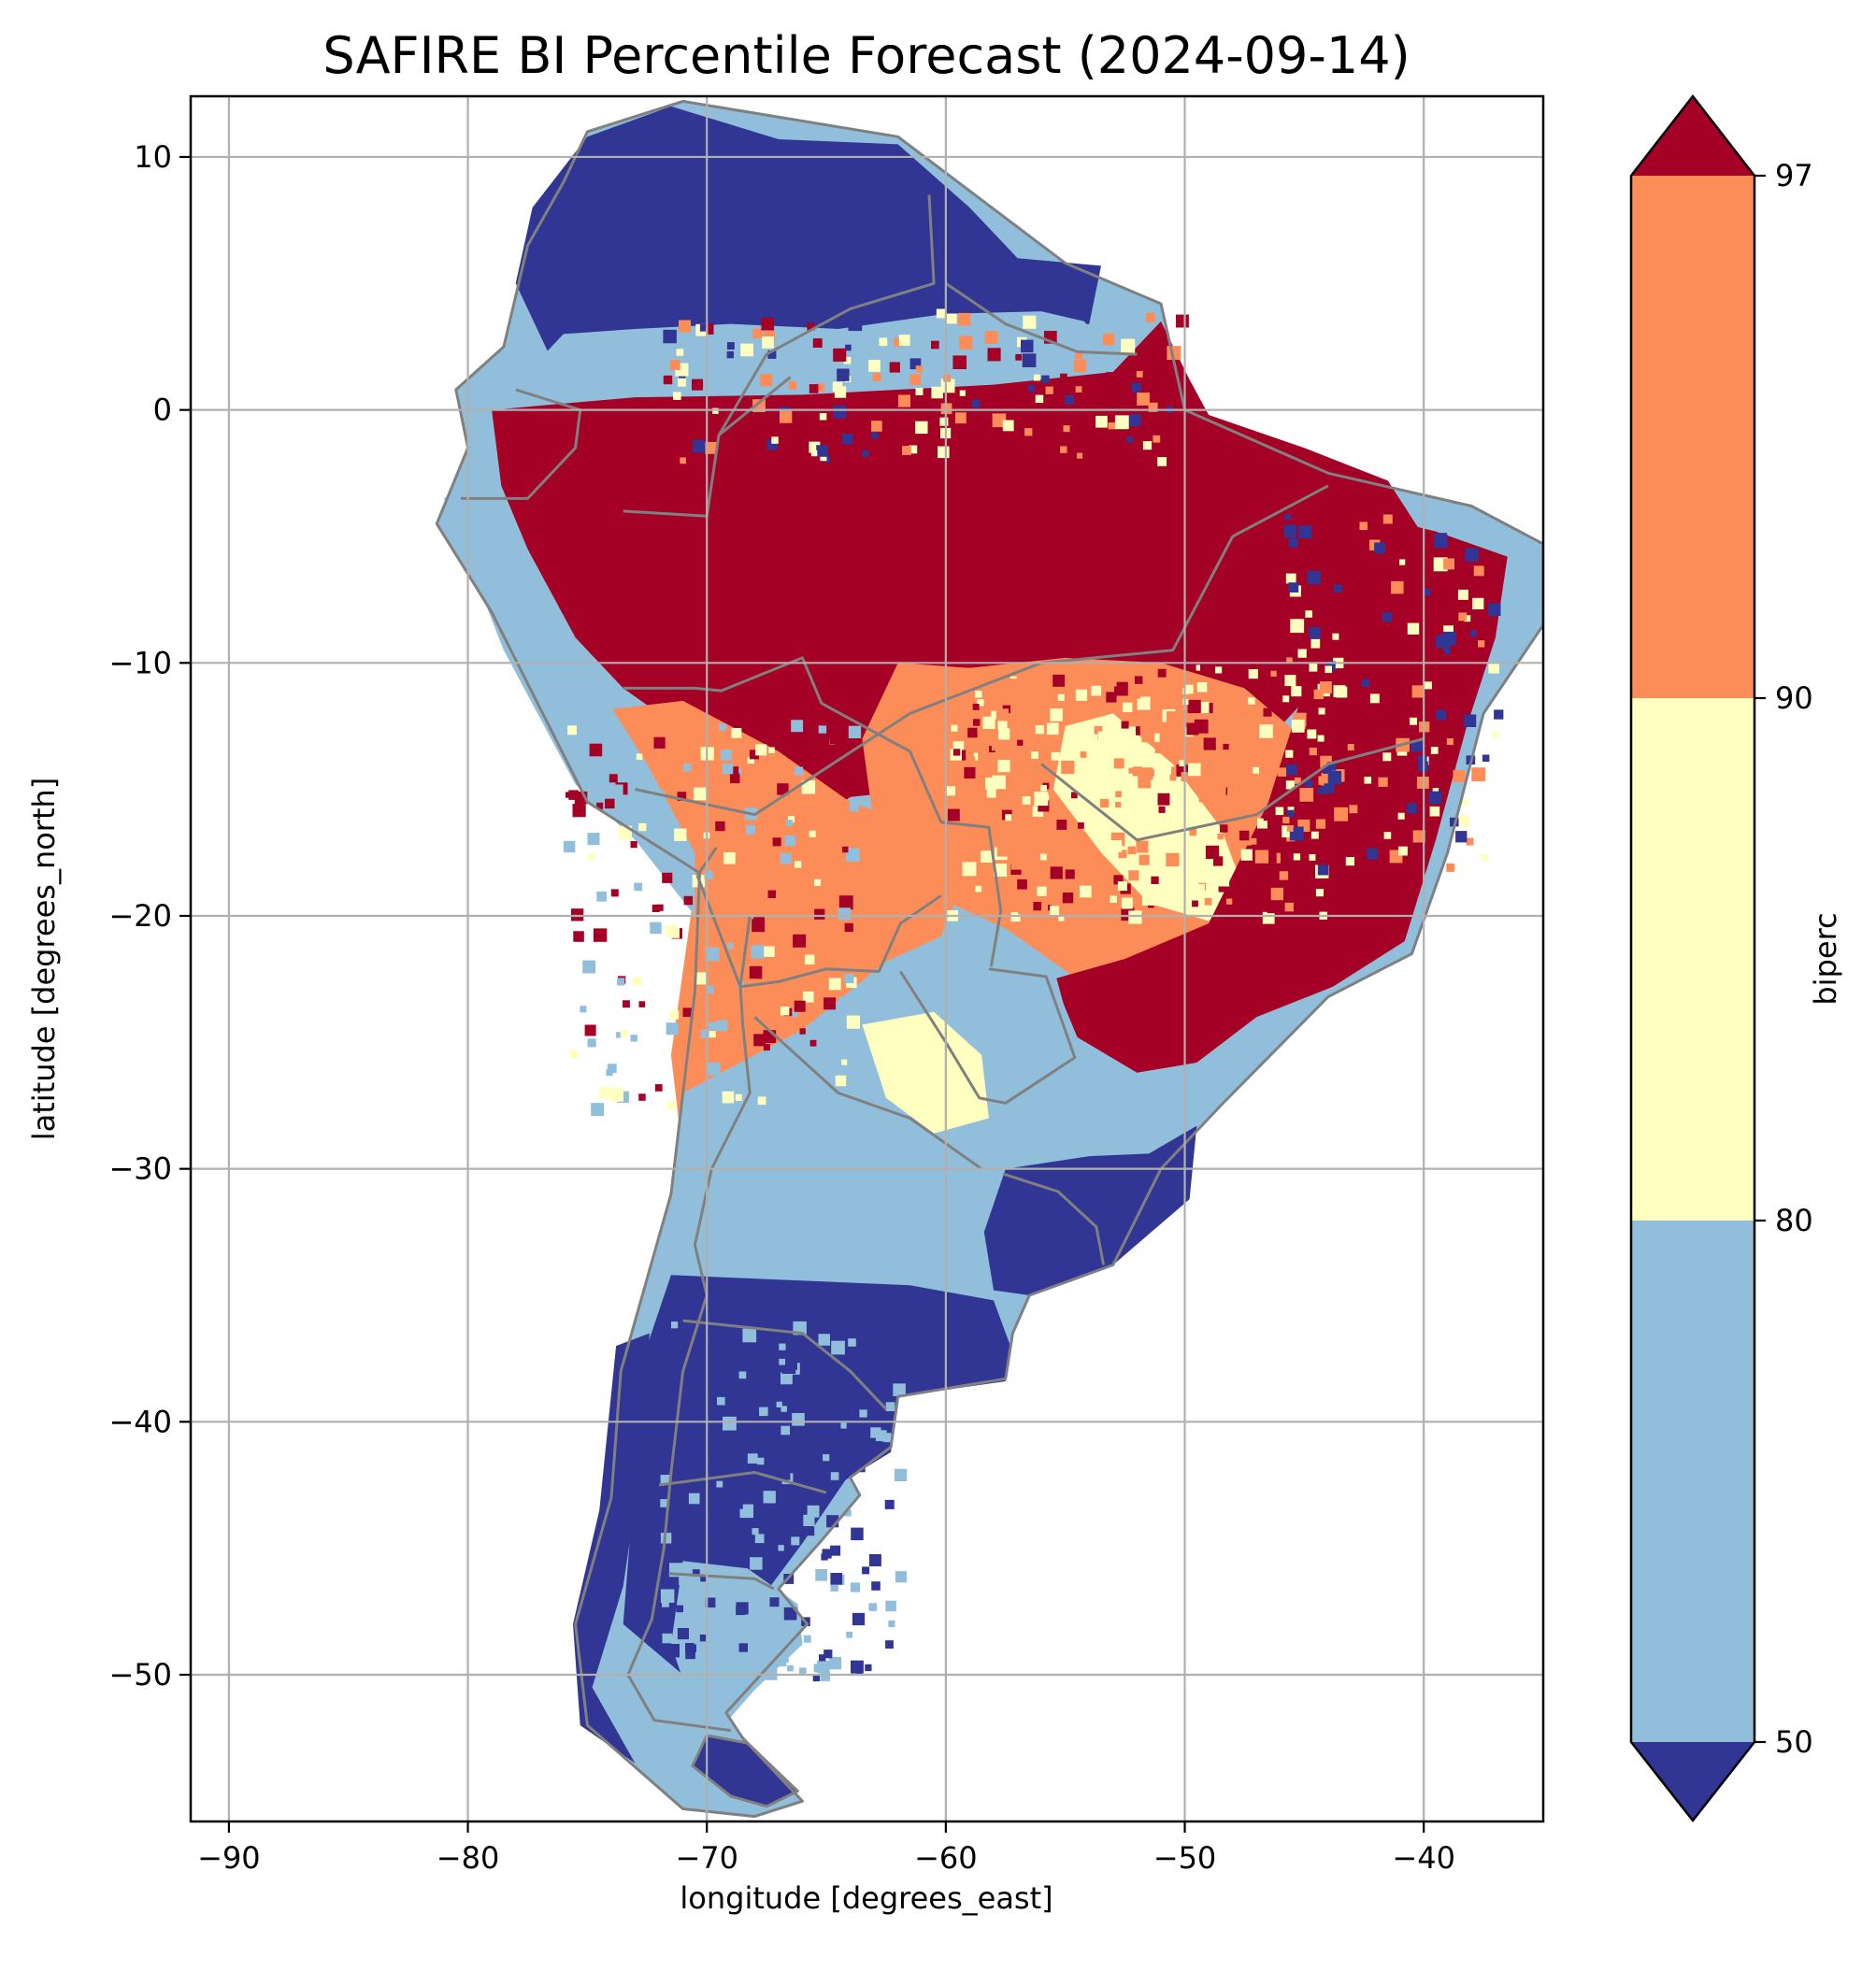 The height and width of the screenshot is (1971, 1876). What do you see at coordinates (162, 411) in the screenshot?
I see `y-tick-label: 0` at bounding box center [162, 411].